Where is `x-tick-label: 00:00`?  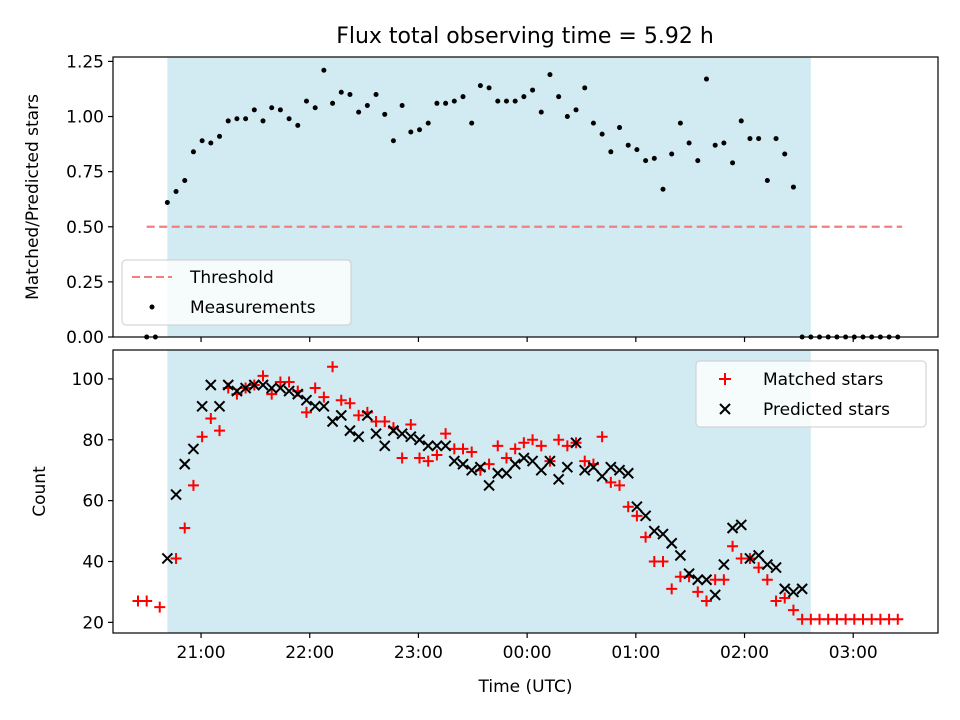
x-tick-label: 00:00 is located at coordinates (527, 653).